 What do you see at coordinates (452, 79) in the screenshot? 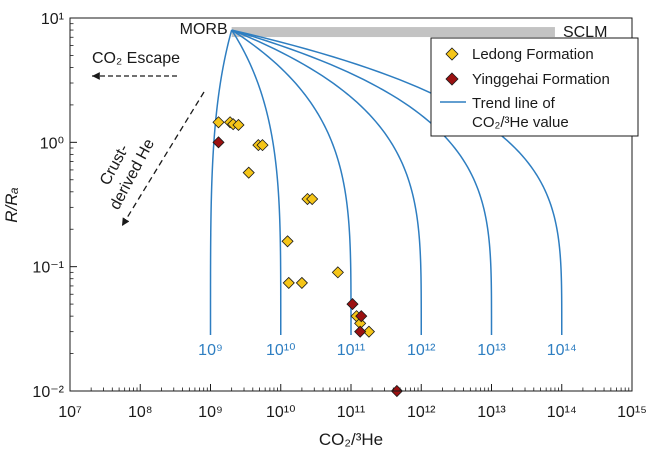
I see `legend-marker-yinggehai` at bounding box center [452, 79].